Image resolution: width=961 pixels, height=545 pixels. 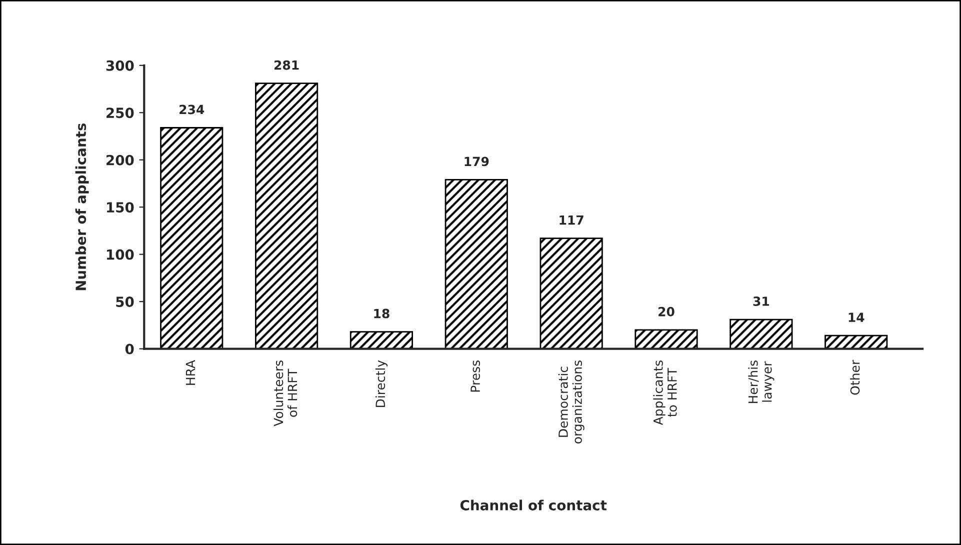 What do you see at coordinates (382, 313) in the screenshot?
I see `data-label: 18` at bounding box center [382, 313].